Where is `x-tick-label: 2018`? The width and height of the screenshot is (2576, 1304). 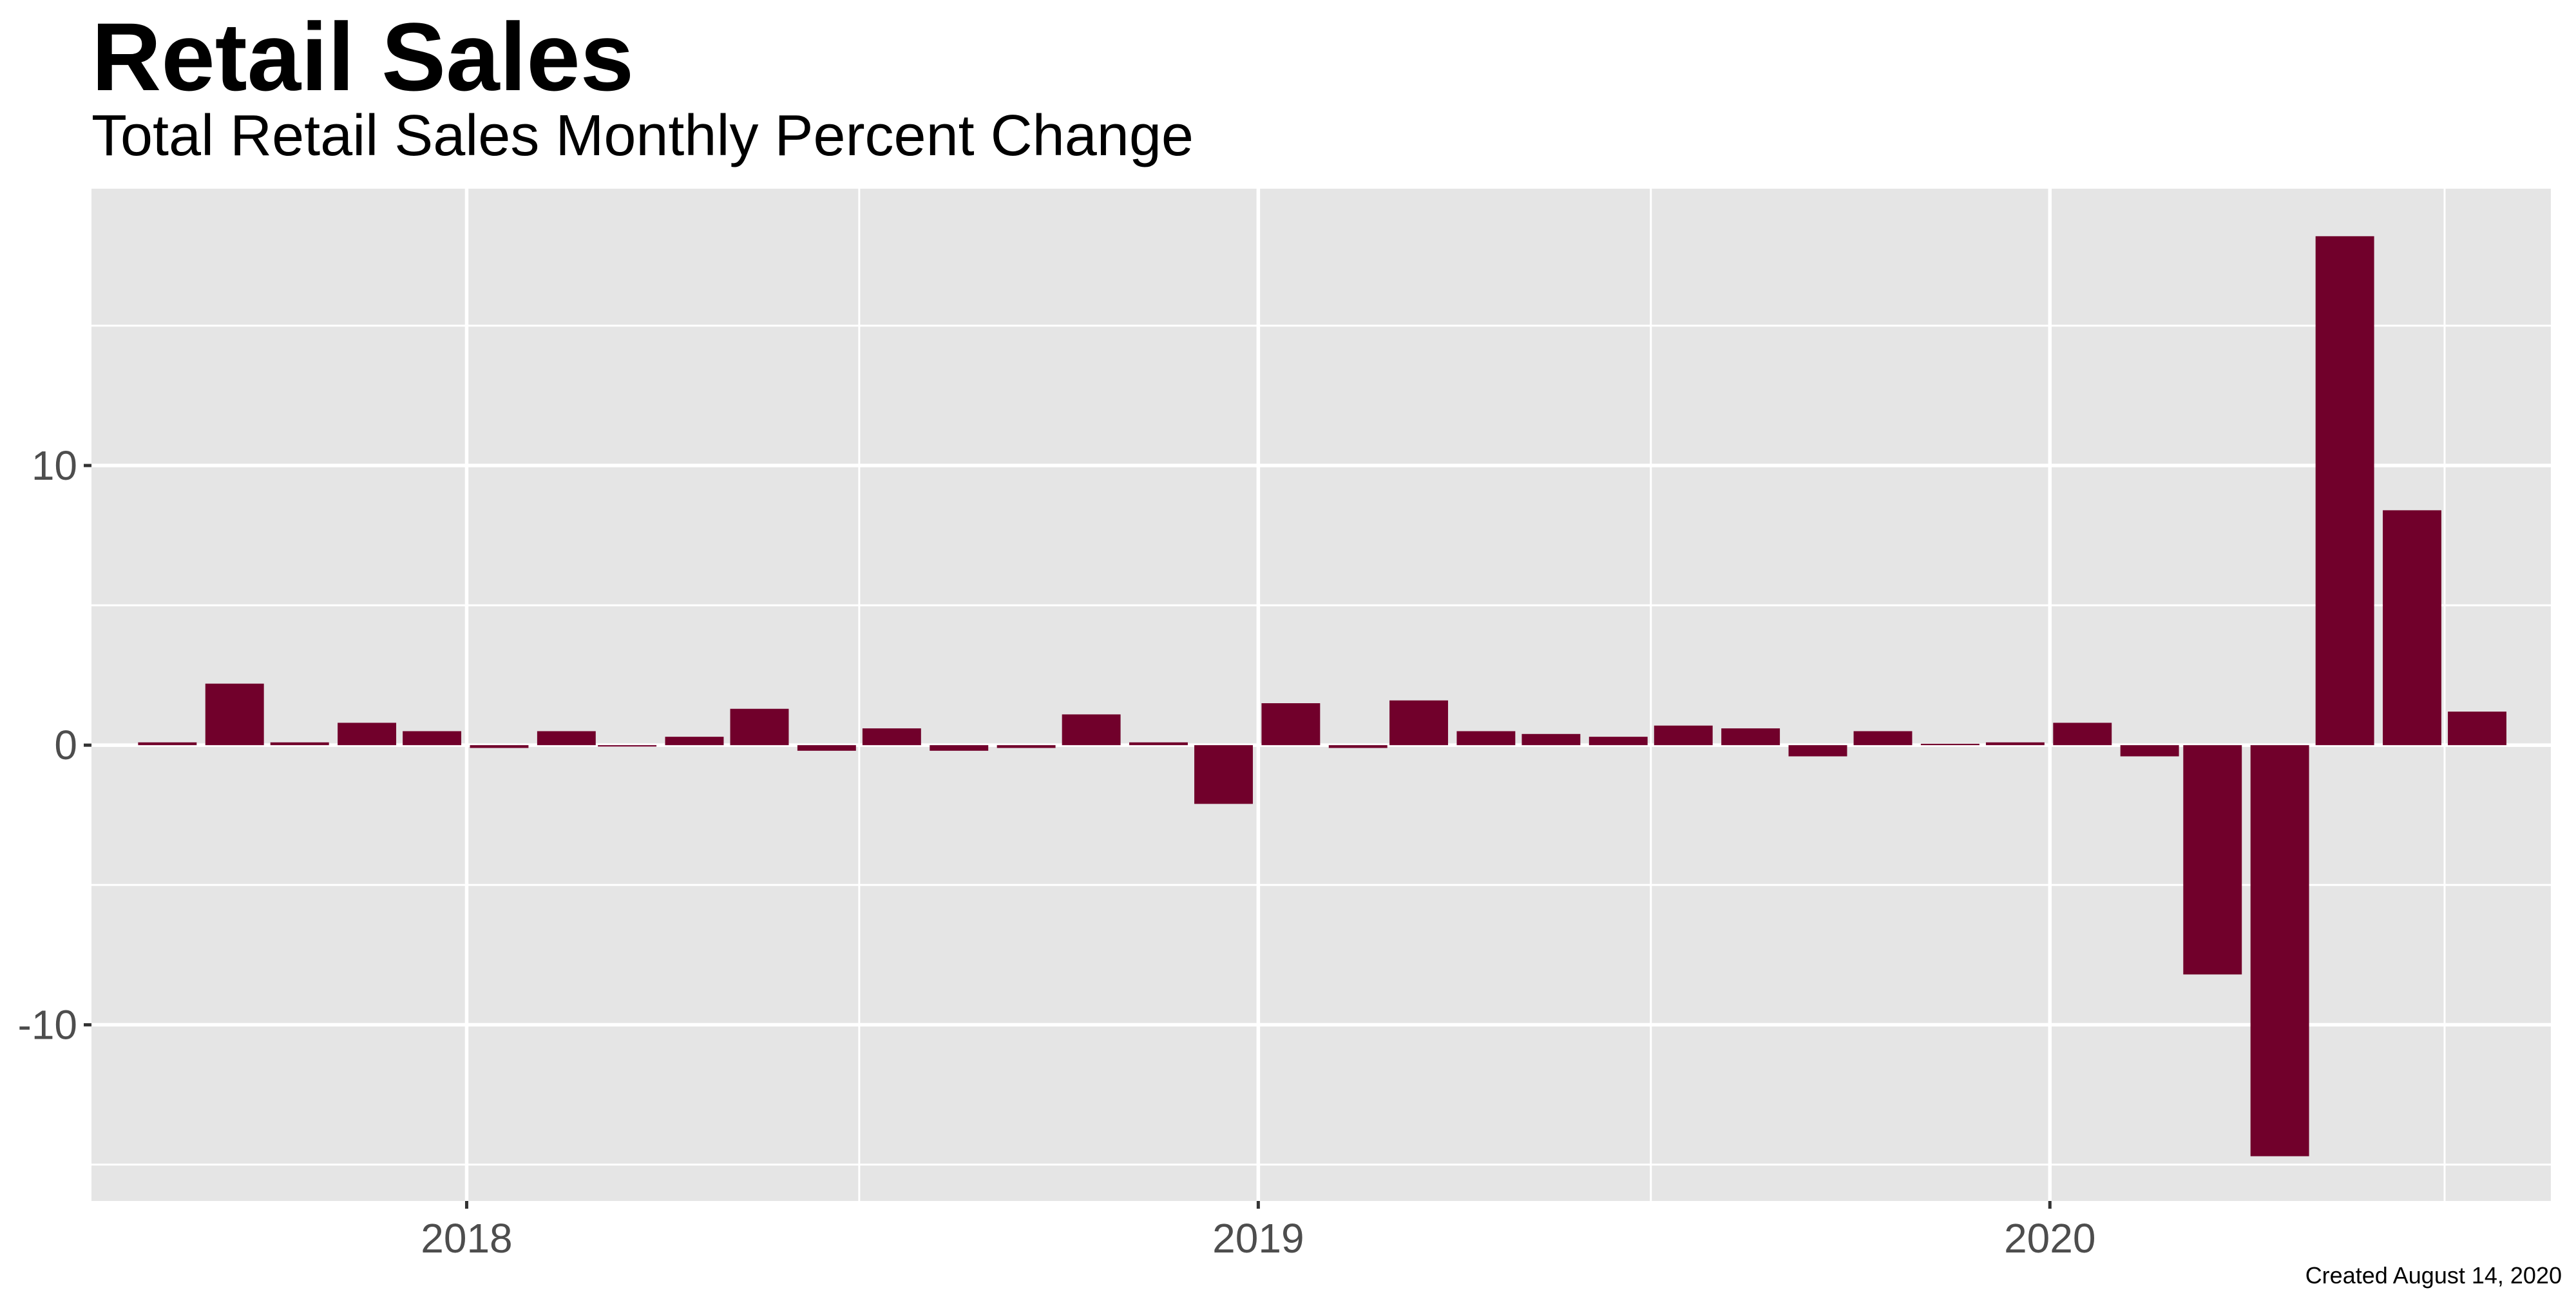
x-tick-label: 2018 is located at coordinates (466, 1238).